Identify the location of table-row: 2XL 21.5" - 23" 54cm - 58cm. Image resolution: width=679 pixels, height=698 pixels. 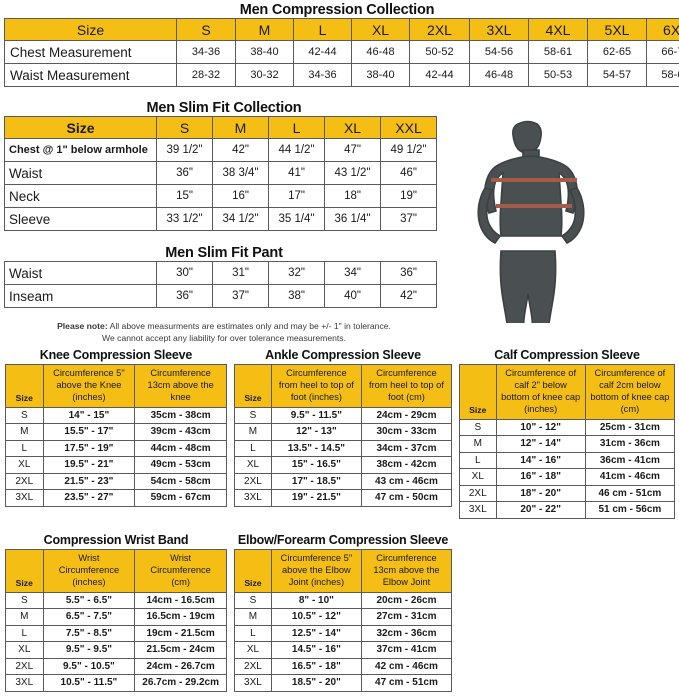
(116, 481).